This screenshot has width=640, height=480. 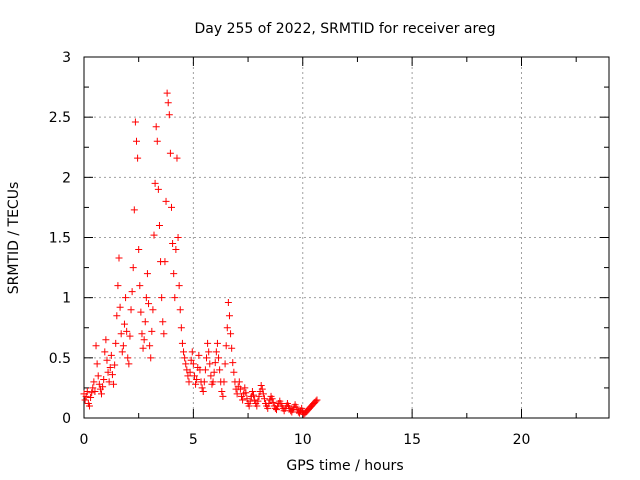 I want to click on x-tick-label: 5, so click(x=193, y=440).